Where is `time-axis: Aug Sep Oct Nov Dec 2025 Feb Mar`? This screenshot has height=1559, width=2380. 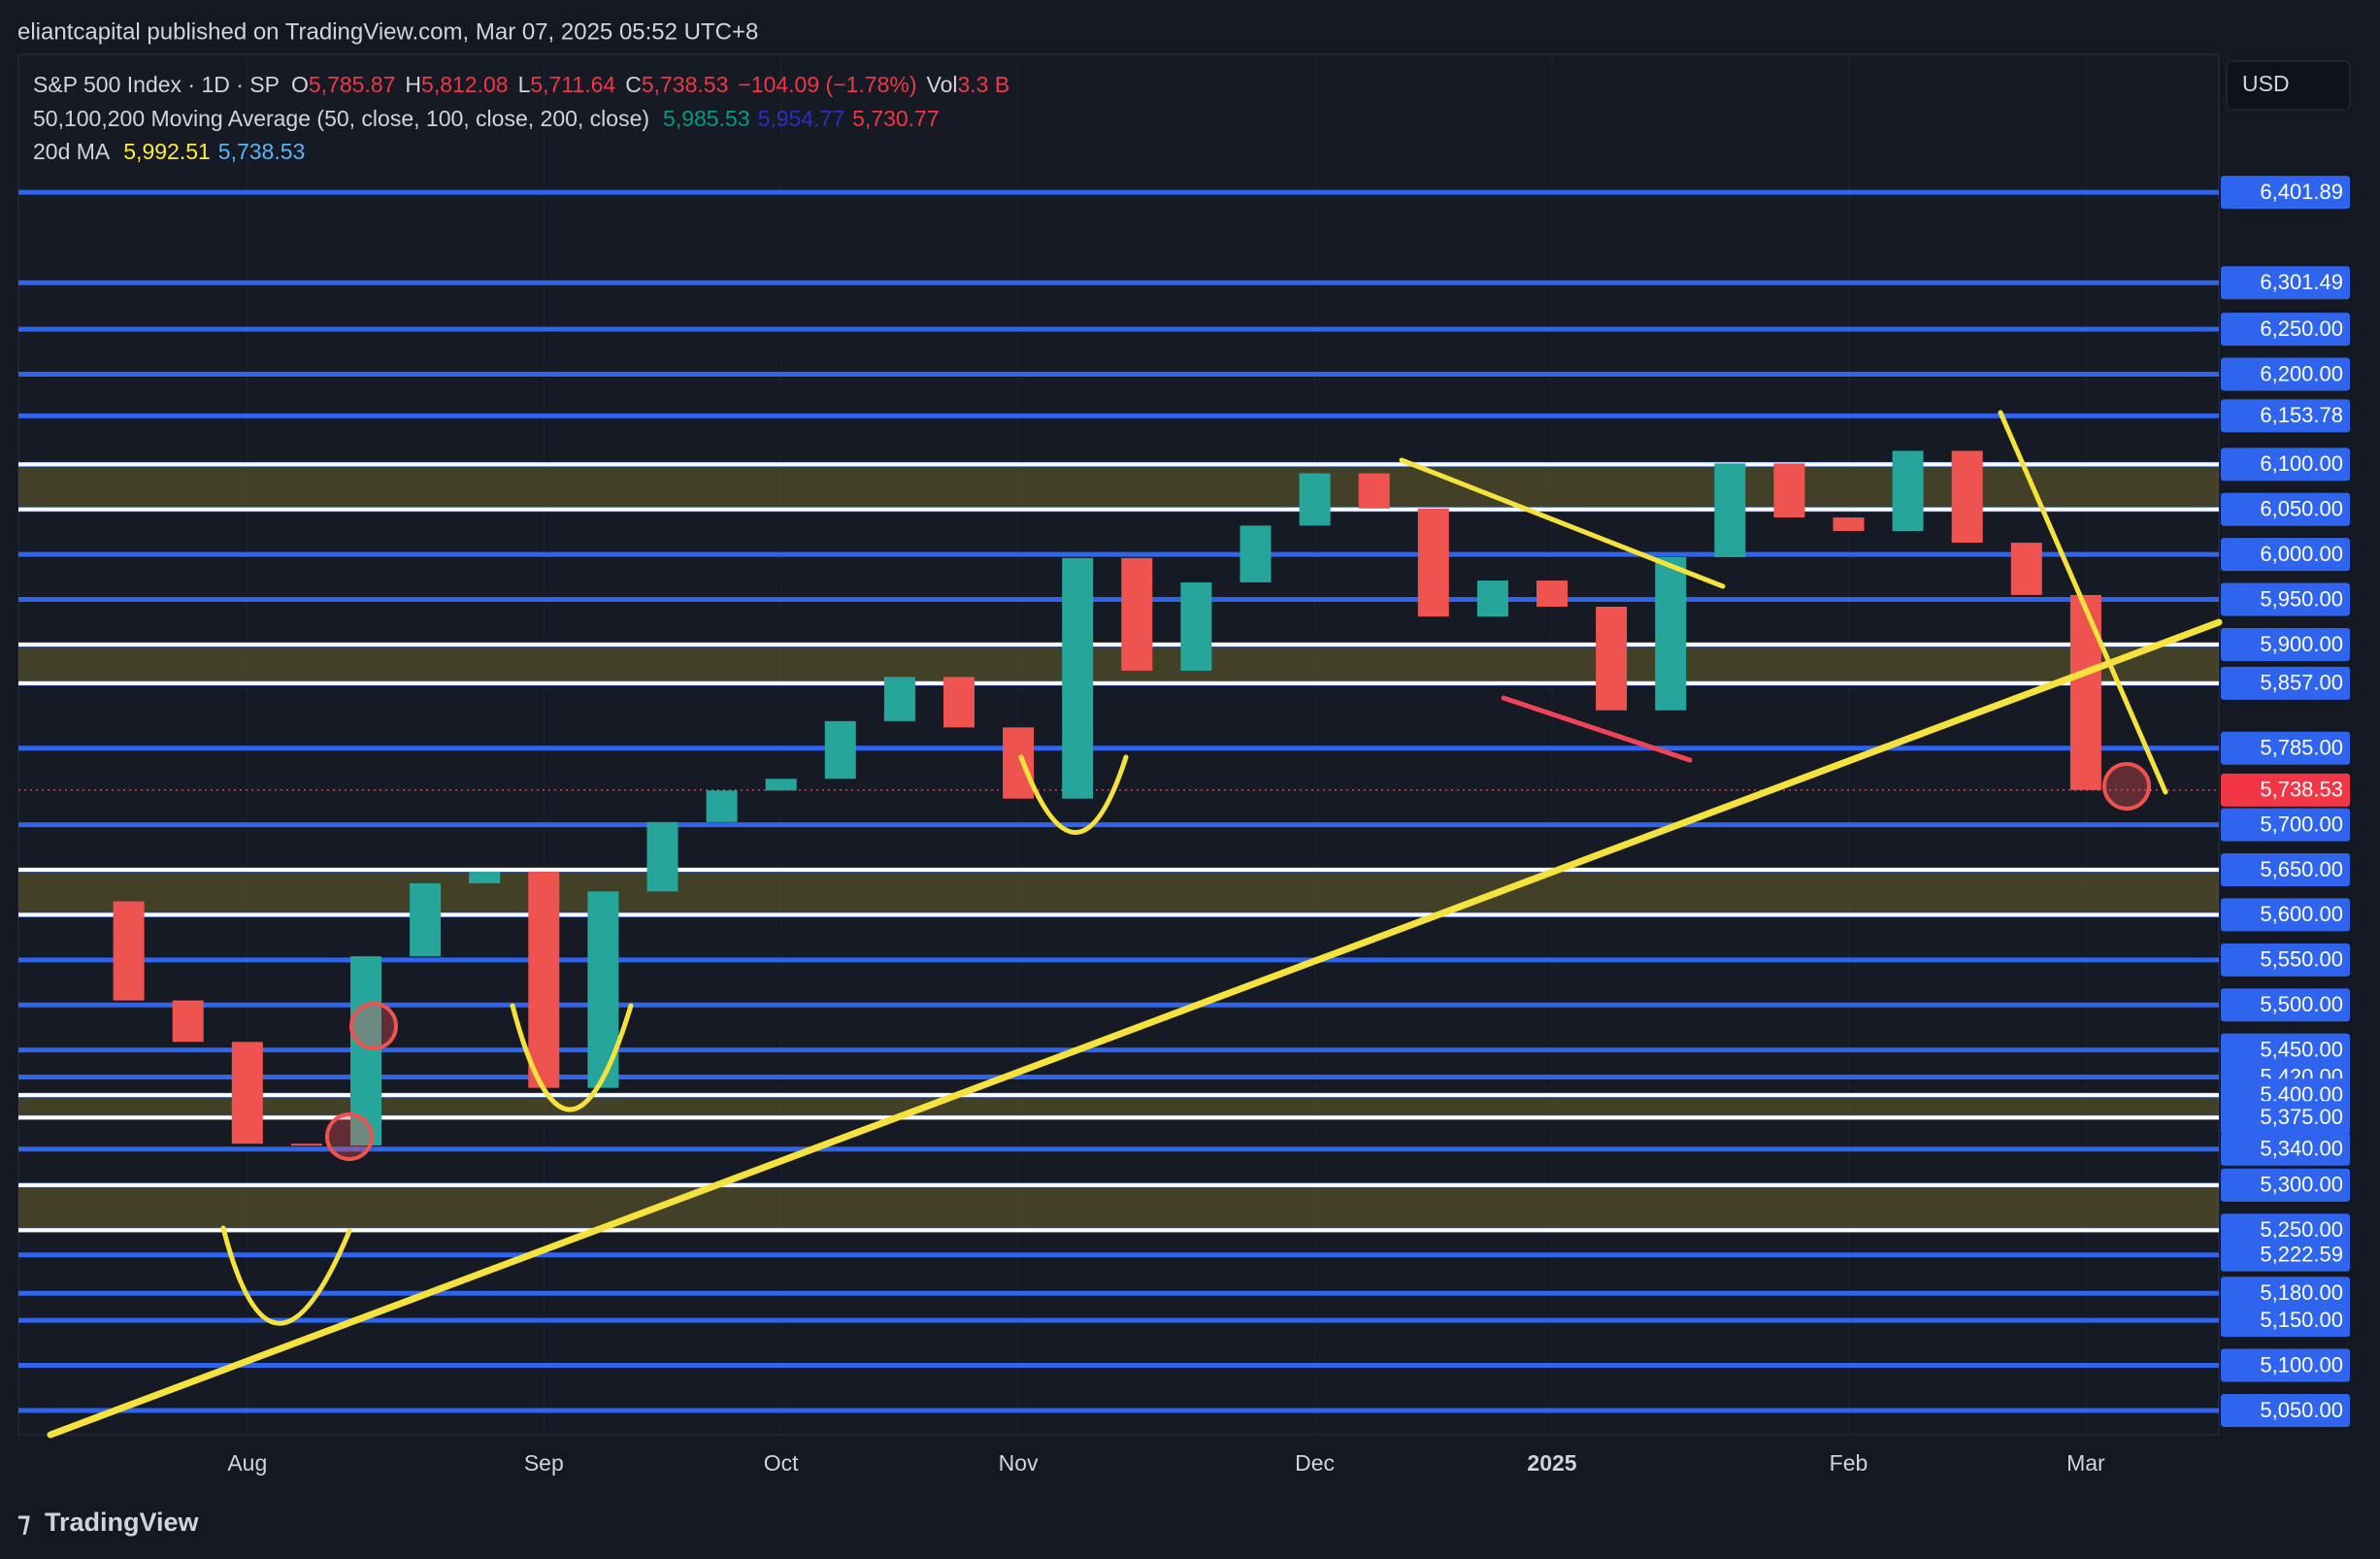
time-axis: Aug Sep Oct Nov Dec 2025 Feb Mar is located at coordinates (1166, 1463).